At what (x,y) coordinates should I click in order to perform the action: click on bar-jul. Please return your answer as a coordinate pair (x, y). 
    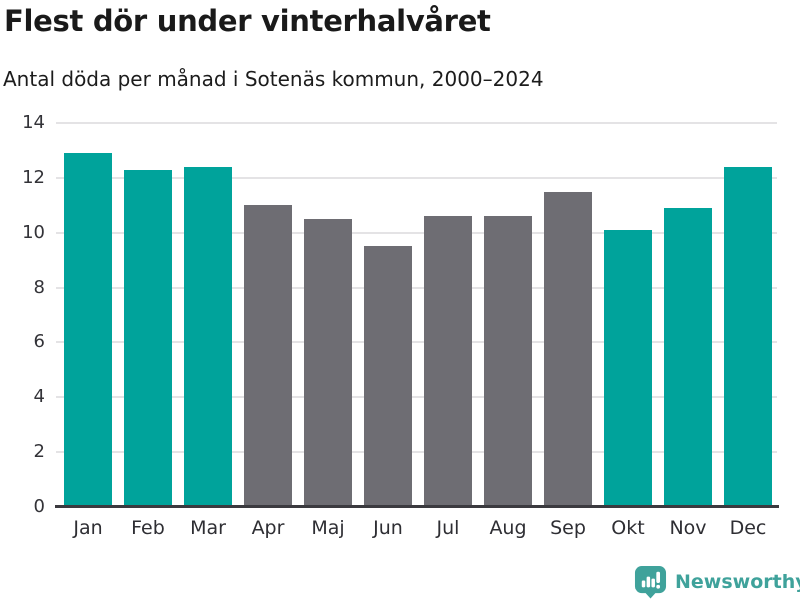
    Looking at the image, I should click on (448, 361).